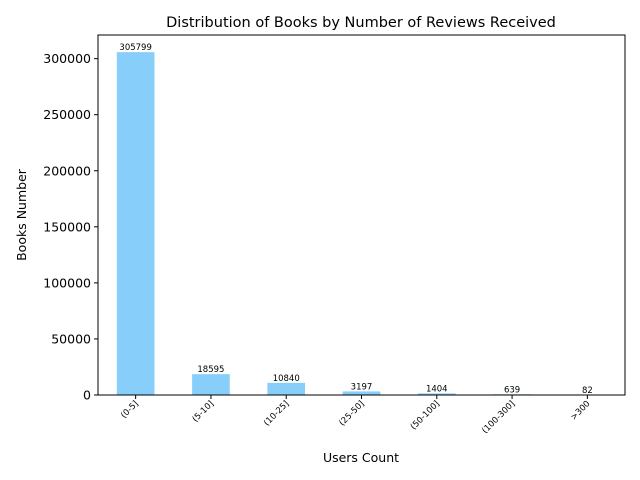 The height and width of the screenshot is (480, 640). I want to click on y-tick-label-6: 300000, so click(67, 58).